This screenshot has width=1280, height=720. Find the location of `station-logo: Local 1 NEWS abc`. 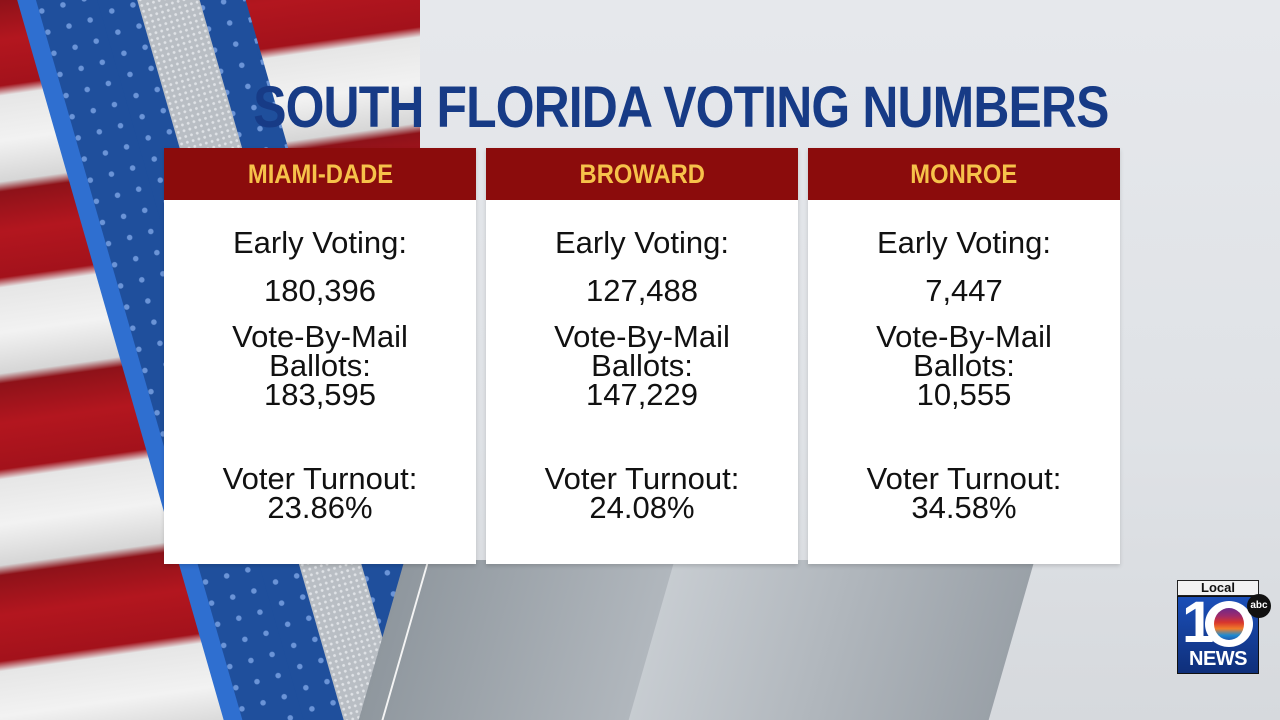

station-logo: Local 1 NEWS abc is located at coordinates (1224, 627).